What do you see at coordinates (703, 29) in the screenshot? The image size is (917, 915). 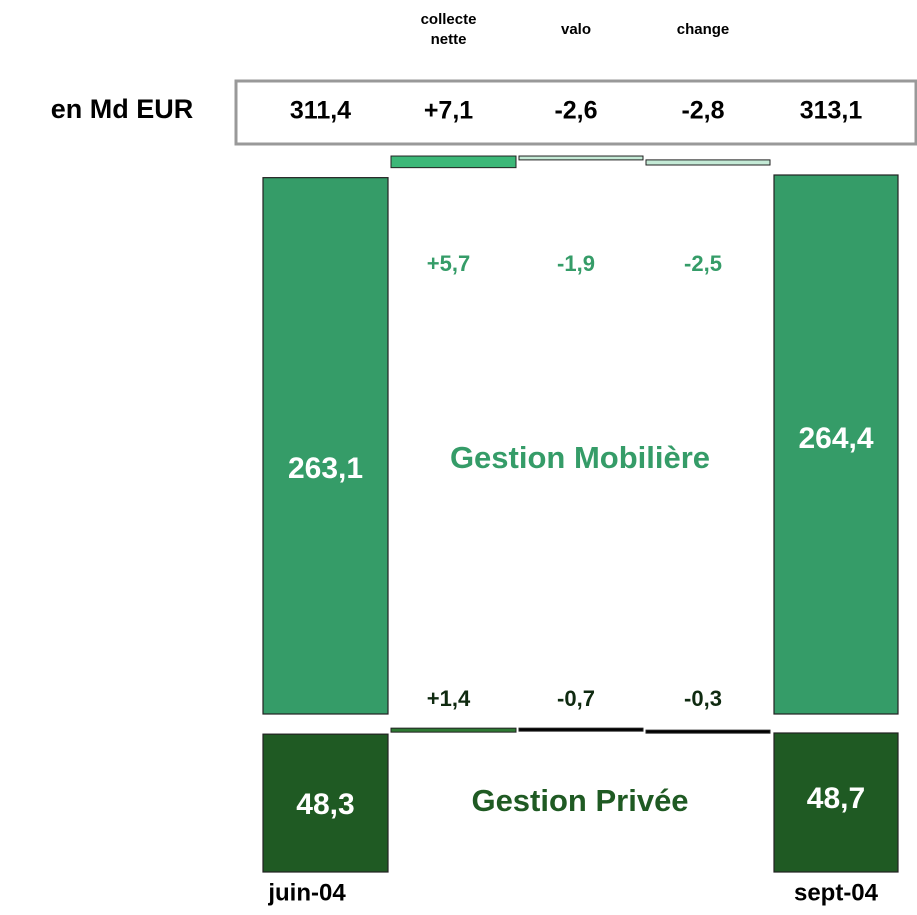 I see `step-label: change` at bounding box center [703, 29].